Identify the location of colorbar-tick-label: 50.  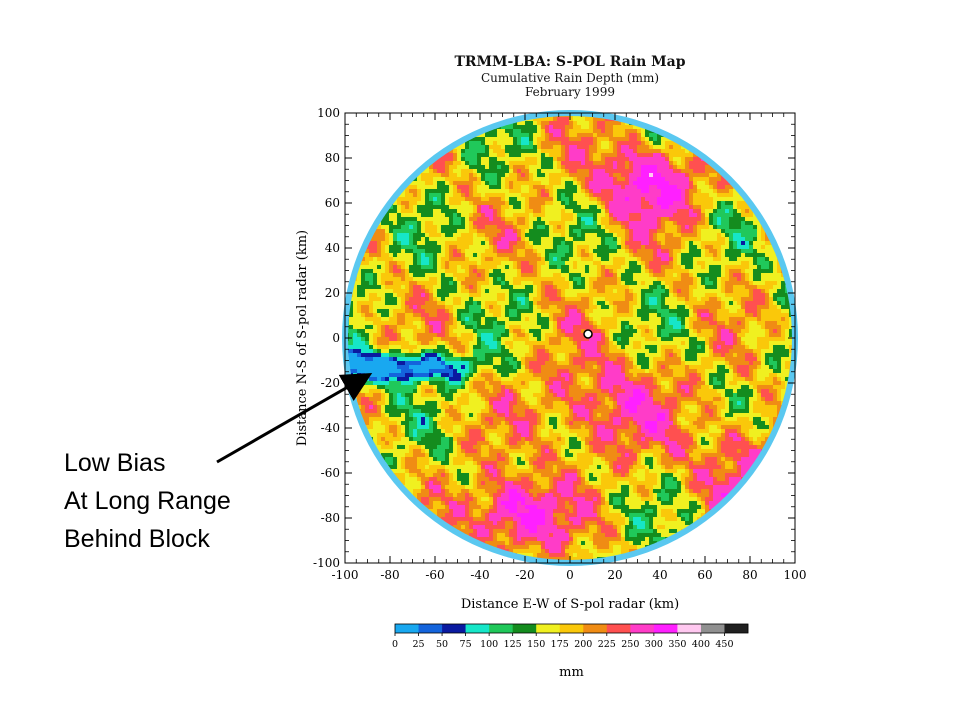
(442, 644).